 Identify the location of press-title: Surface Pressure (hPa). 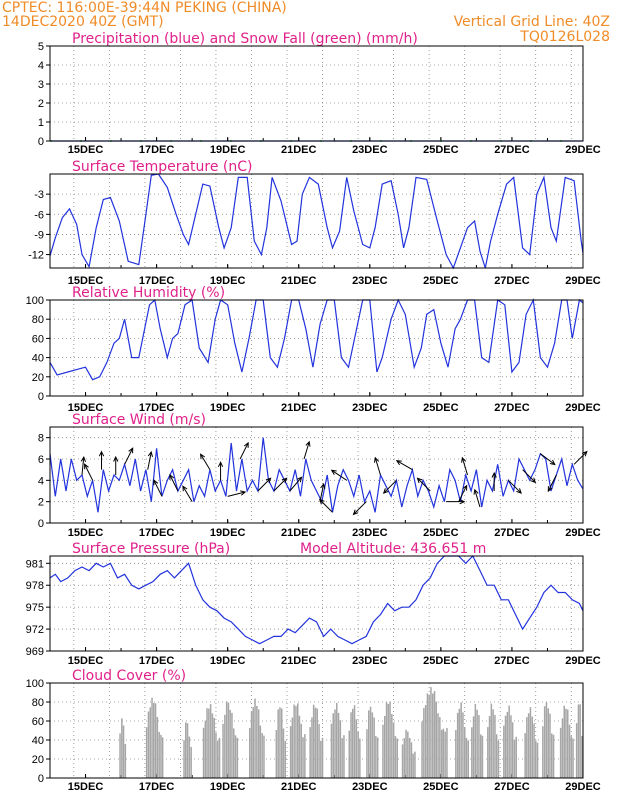
(151, 549).